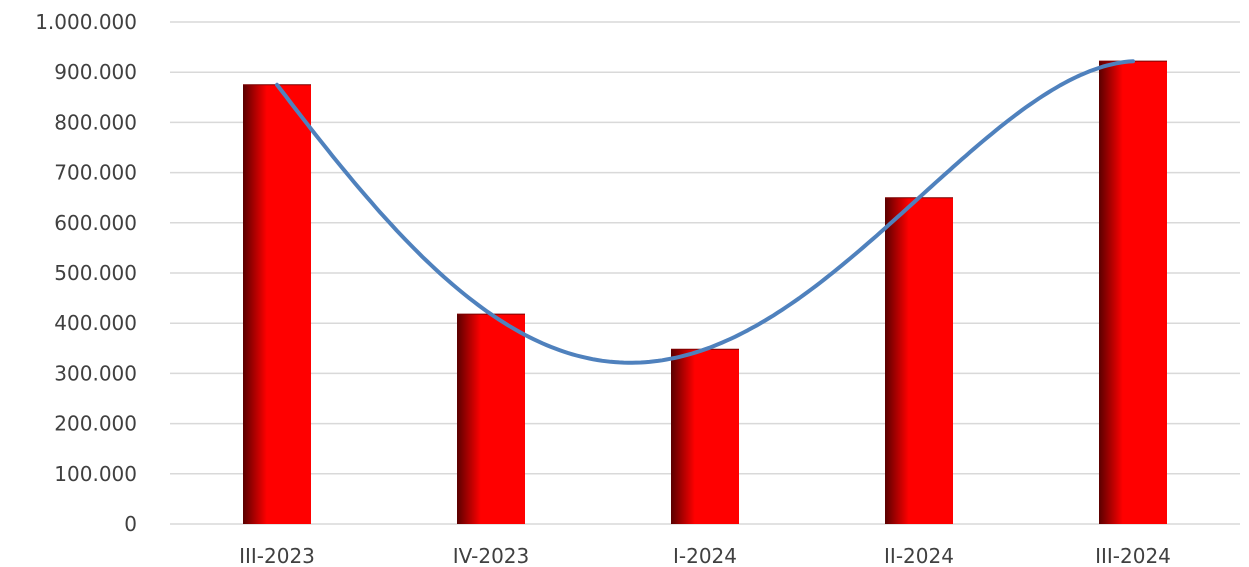 This screenshot has height=567, width=1249. Describe the element at coordinates (919, 555) in the screenshot. I see `x-tick-label: II-2024` at that location.